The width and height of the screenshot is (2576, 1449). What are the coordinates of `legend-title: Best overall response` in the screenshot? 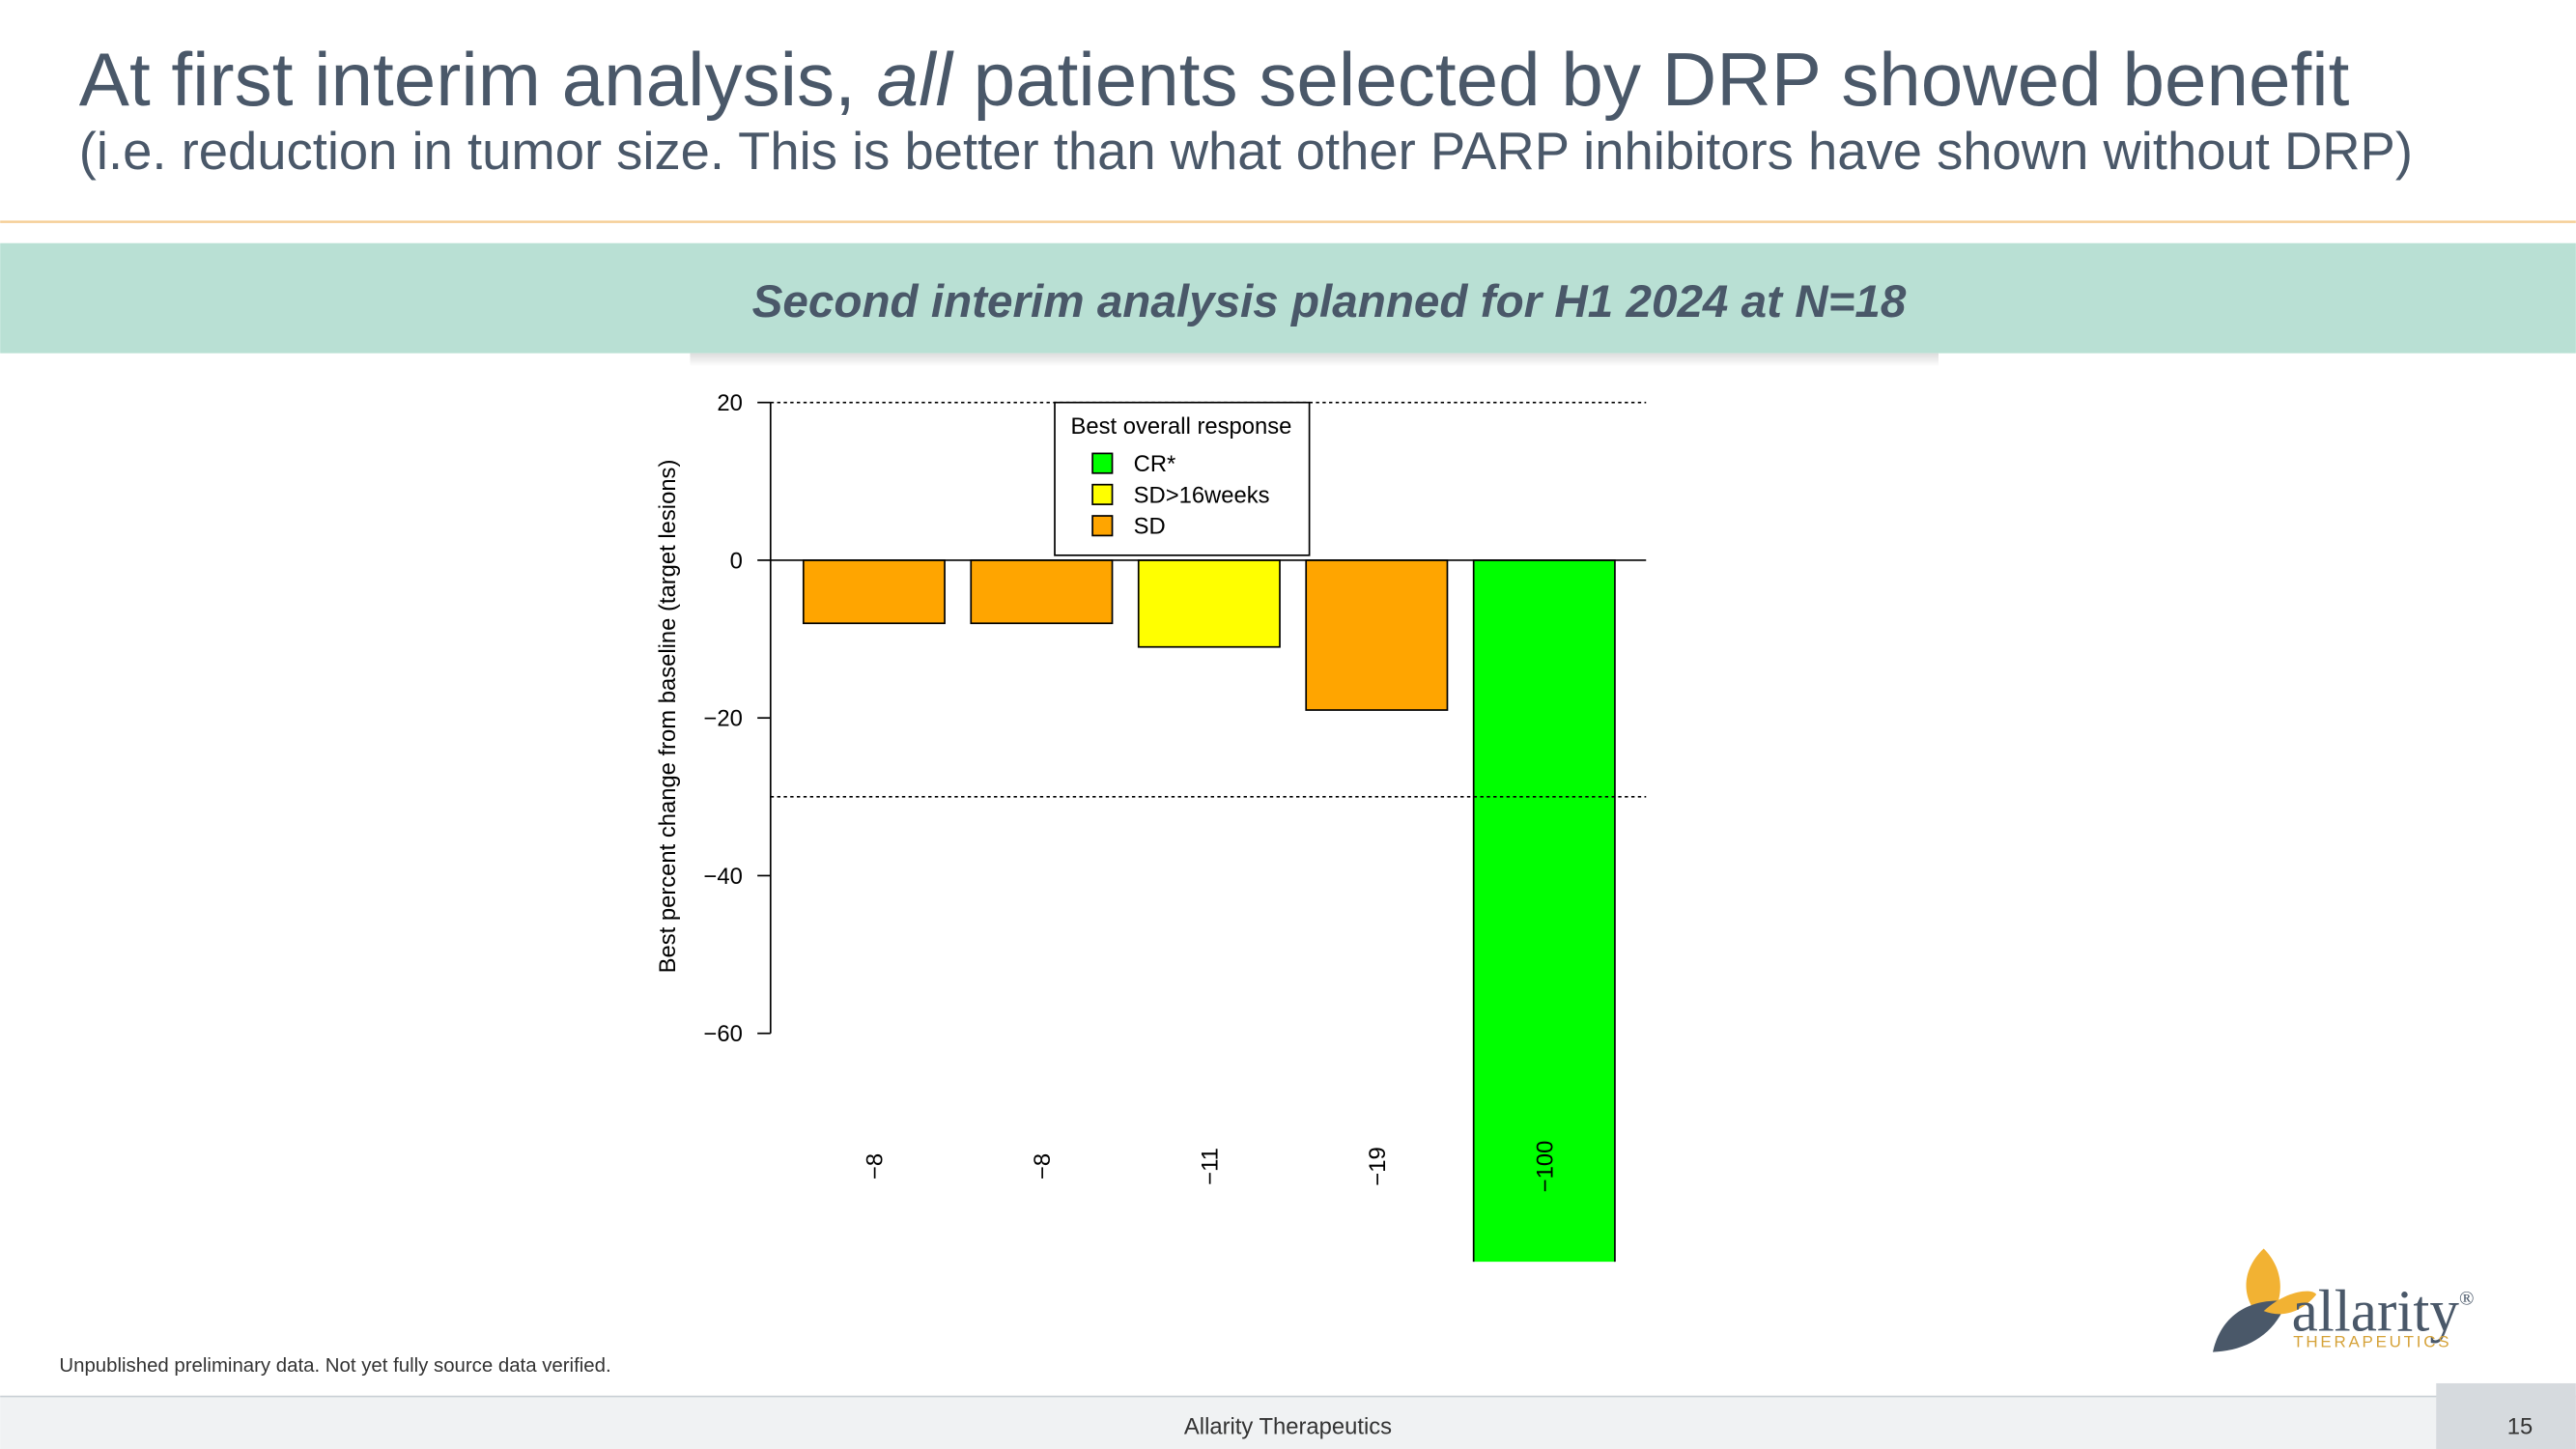 It's located at (1181, 426).